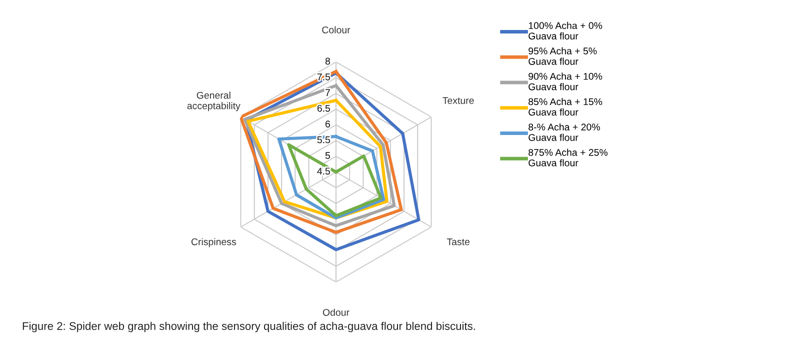 This screenshot has width=795, height=341. I want to click on legend-label: 90% Acha + 10% Guava flour, so click(565, 81).